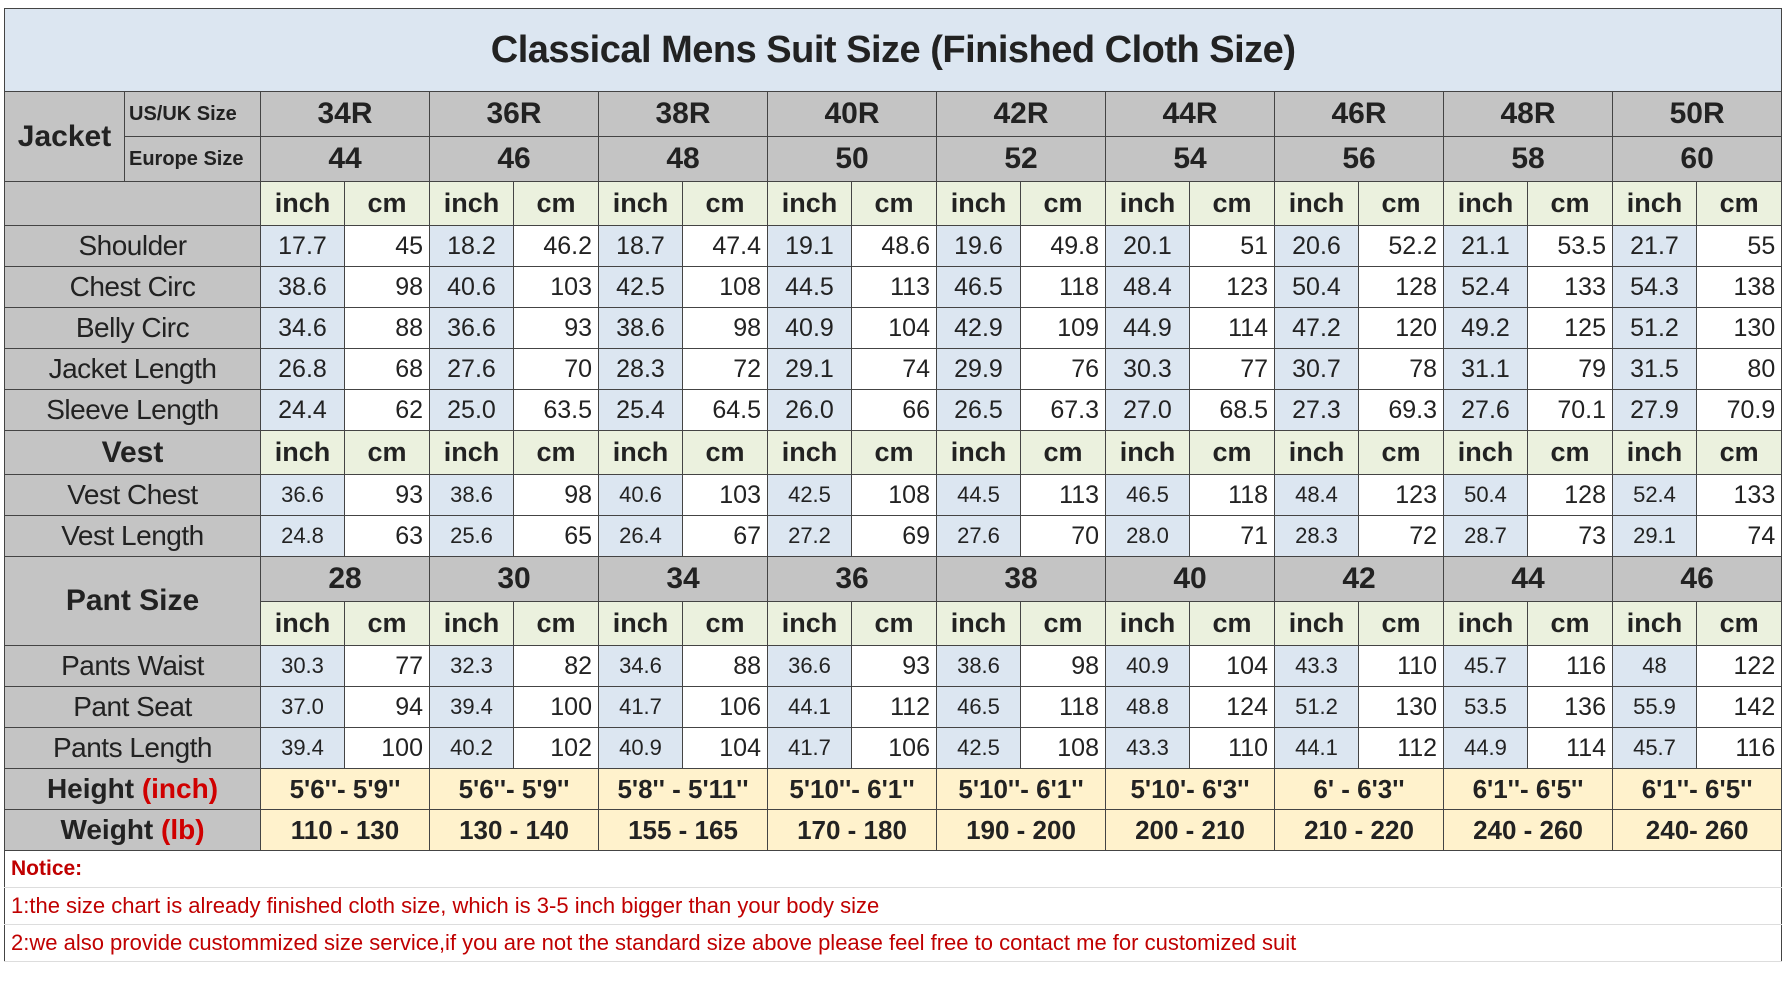 The image size is (1785, 994). Describe the element at coordinates (1739, 369) in the screenshot. I see `cm-value: 80` at that location.